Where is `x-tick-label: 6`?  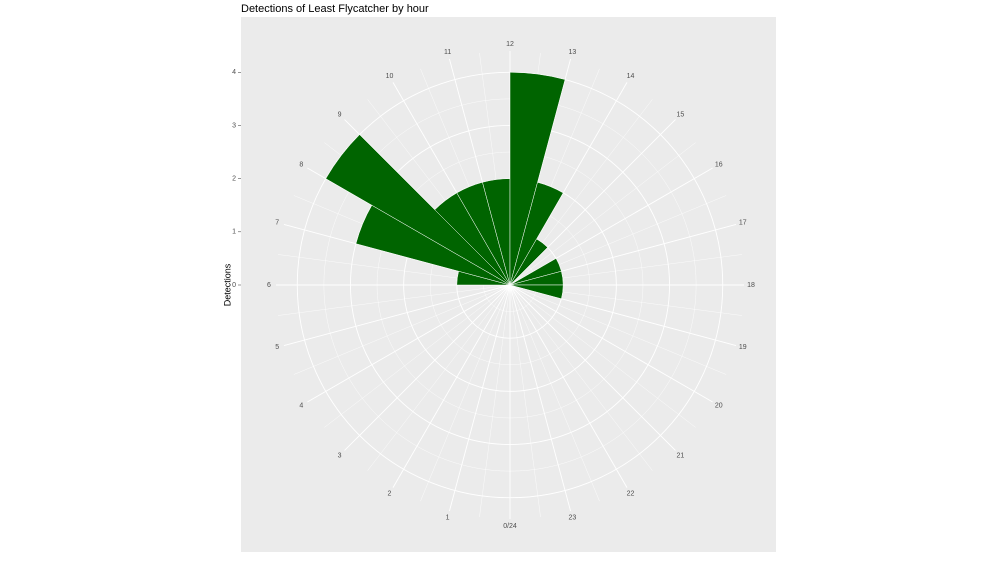
x-tick-label: 6 is located at coordinates (269, 285).